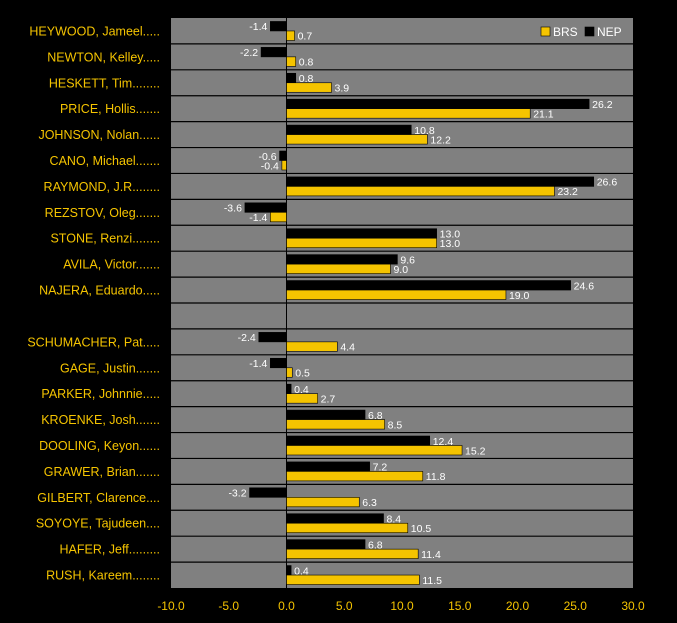  I want to click on value-label-brs: 10.5, so click(421, 529).